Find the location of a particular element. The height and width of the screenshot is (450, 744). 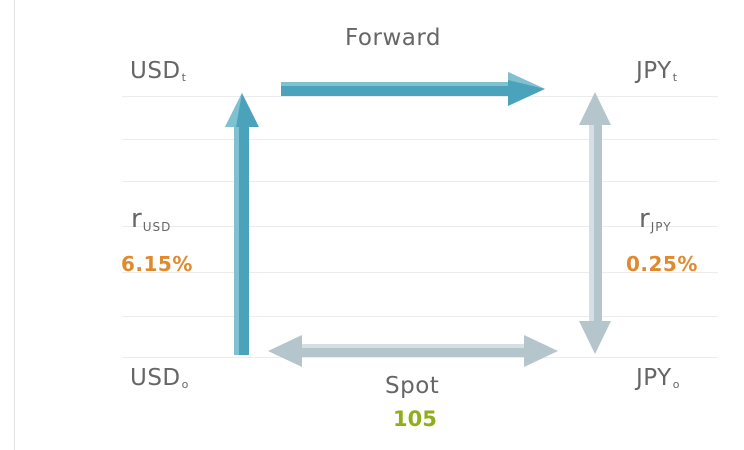

label-usd-t: USDt is located at coordinates (158, 71).